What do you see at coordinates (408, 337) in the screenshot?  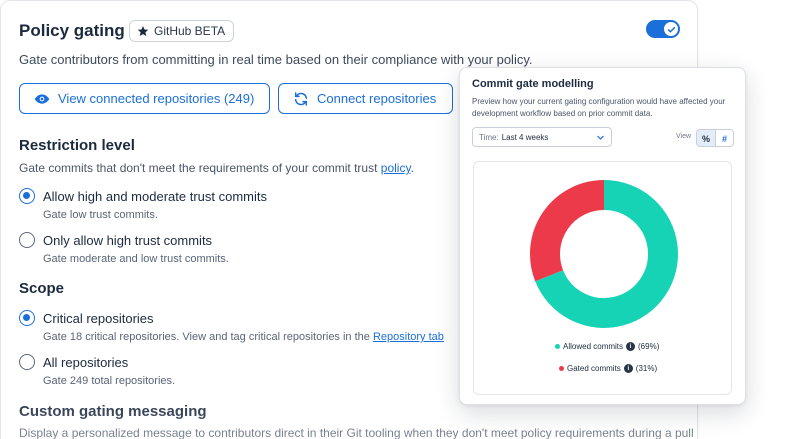 I see `repository-tab-link: Repository tab` at bounding box center [408, 337].